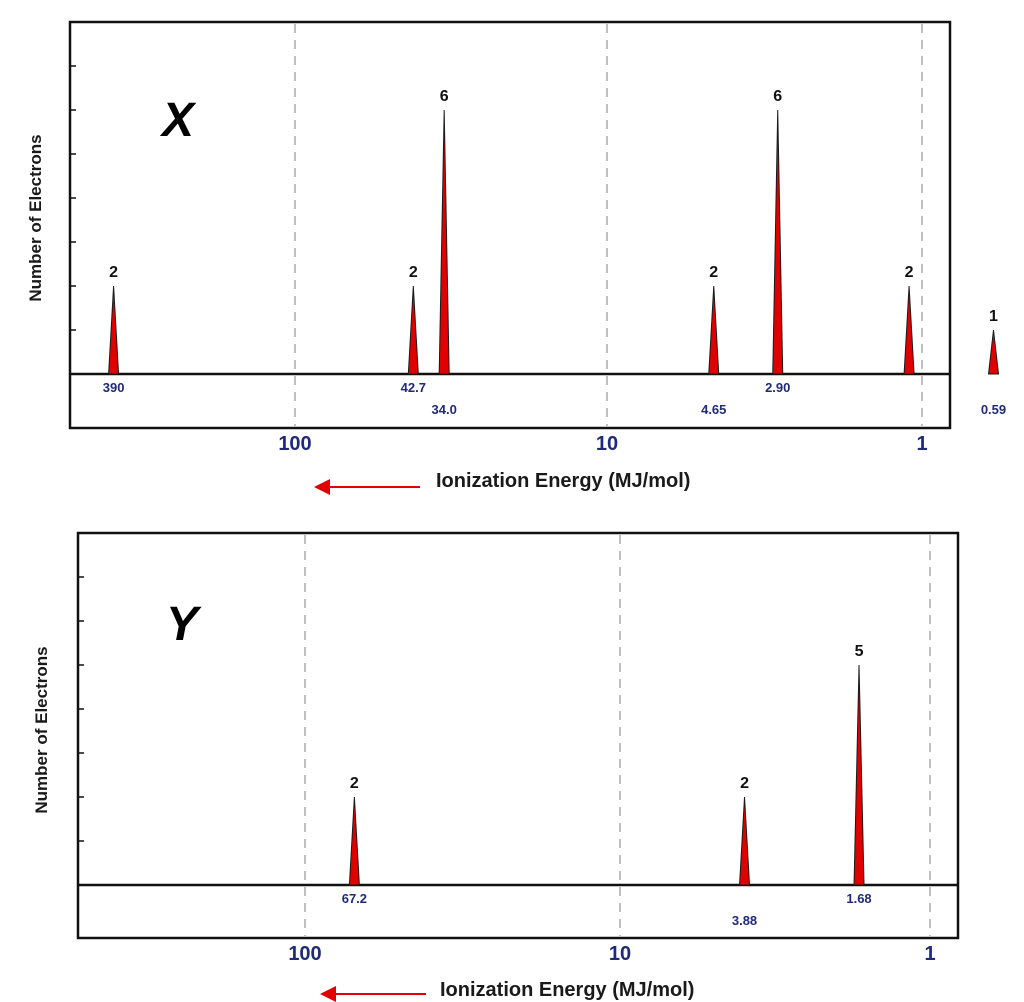 The image size is (1024, 1002). I want to click on chart-y-peak-value-label: 1.68, so click(858, 898).